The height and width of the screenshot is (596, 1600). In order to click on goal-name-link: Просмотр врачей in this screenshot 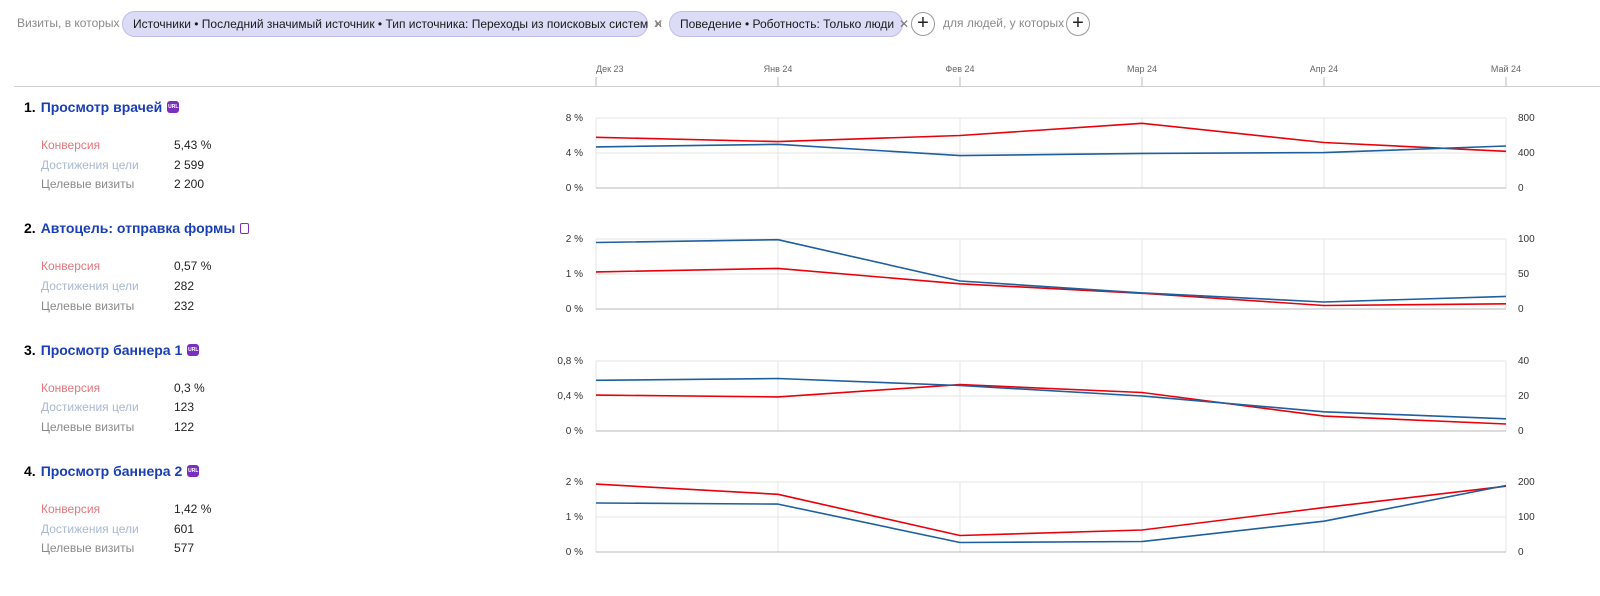, I will do `click(101, 107)`.